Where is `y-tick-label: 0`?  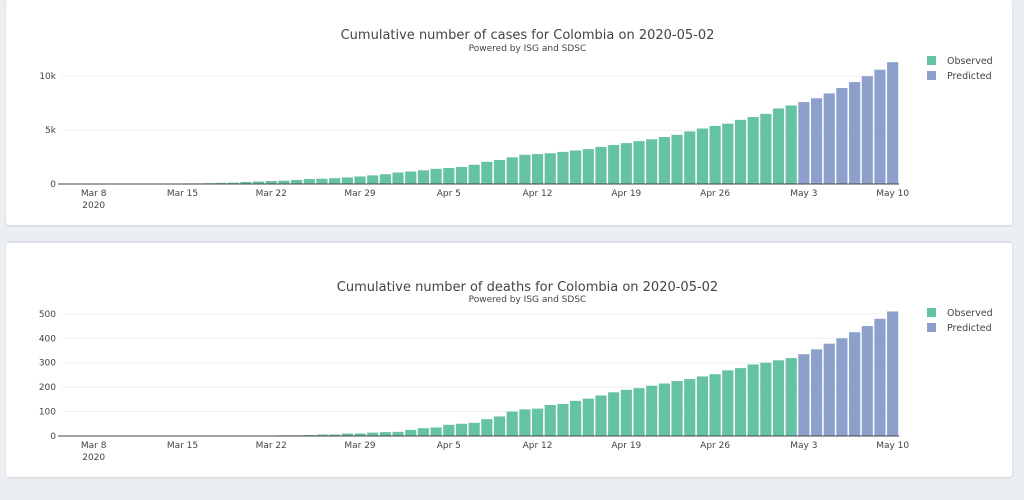 y-tick-label: 0 is located at coordinates (53, 185).